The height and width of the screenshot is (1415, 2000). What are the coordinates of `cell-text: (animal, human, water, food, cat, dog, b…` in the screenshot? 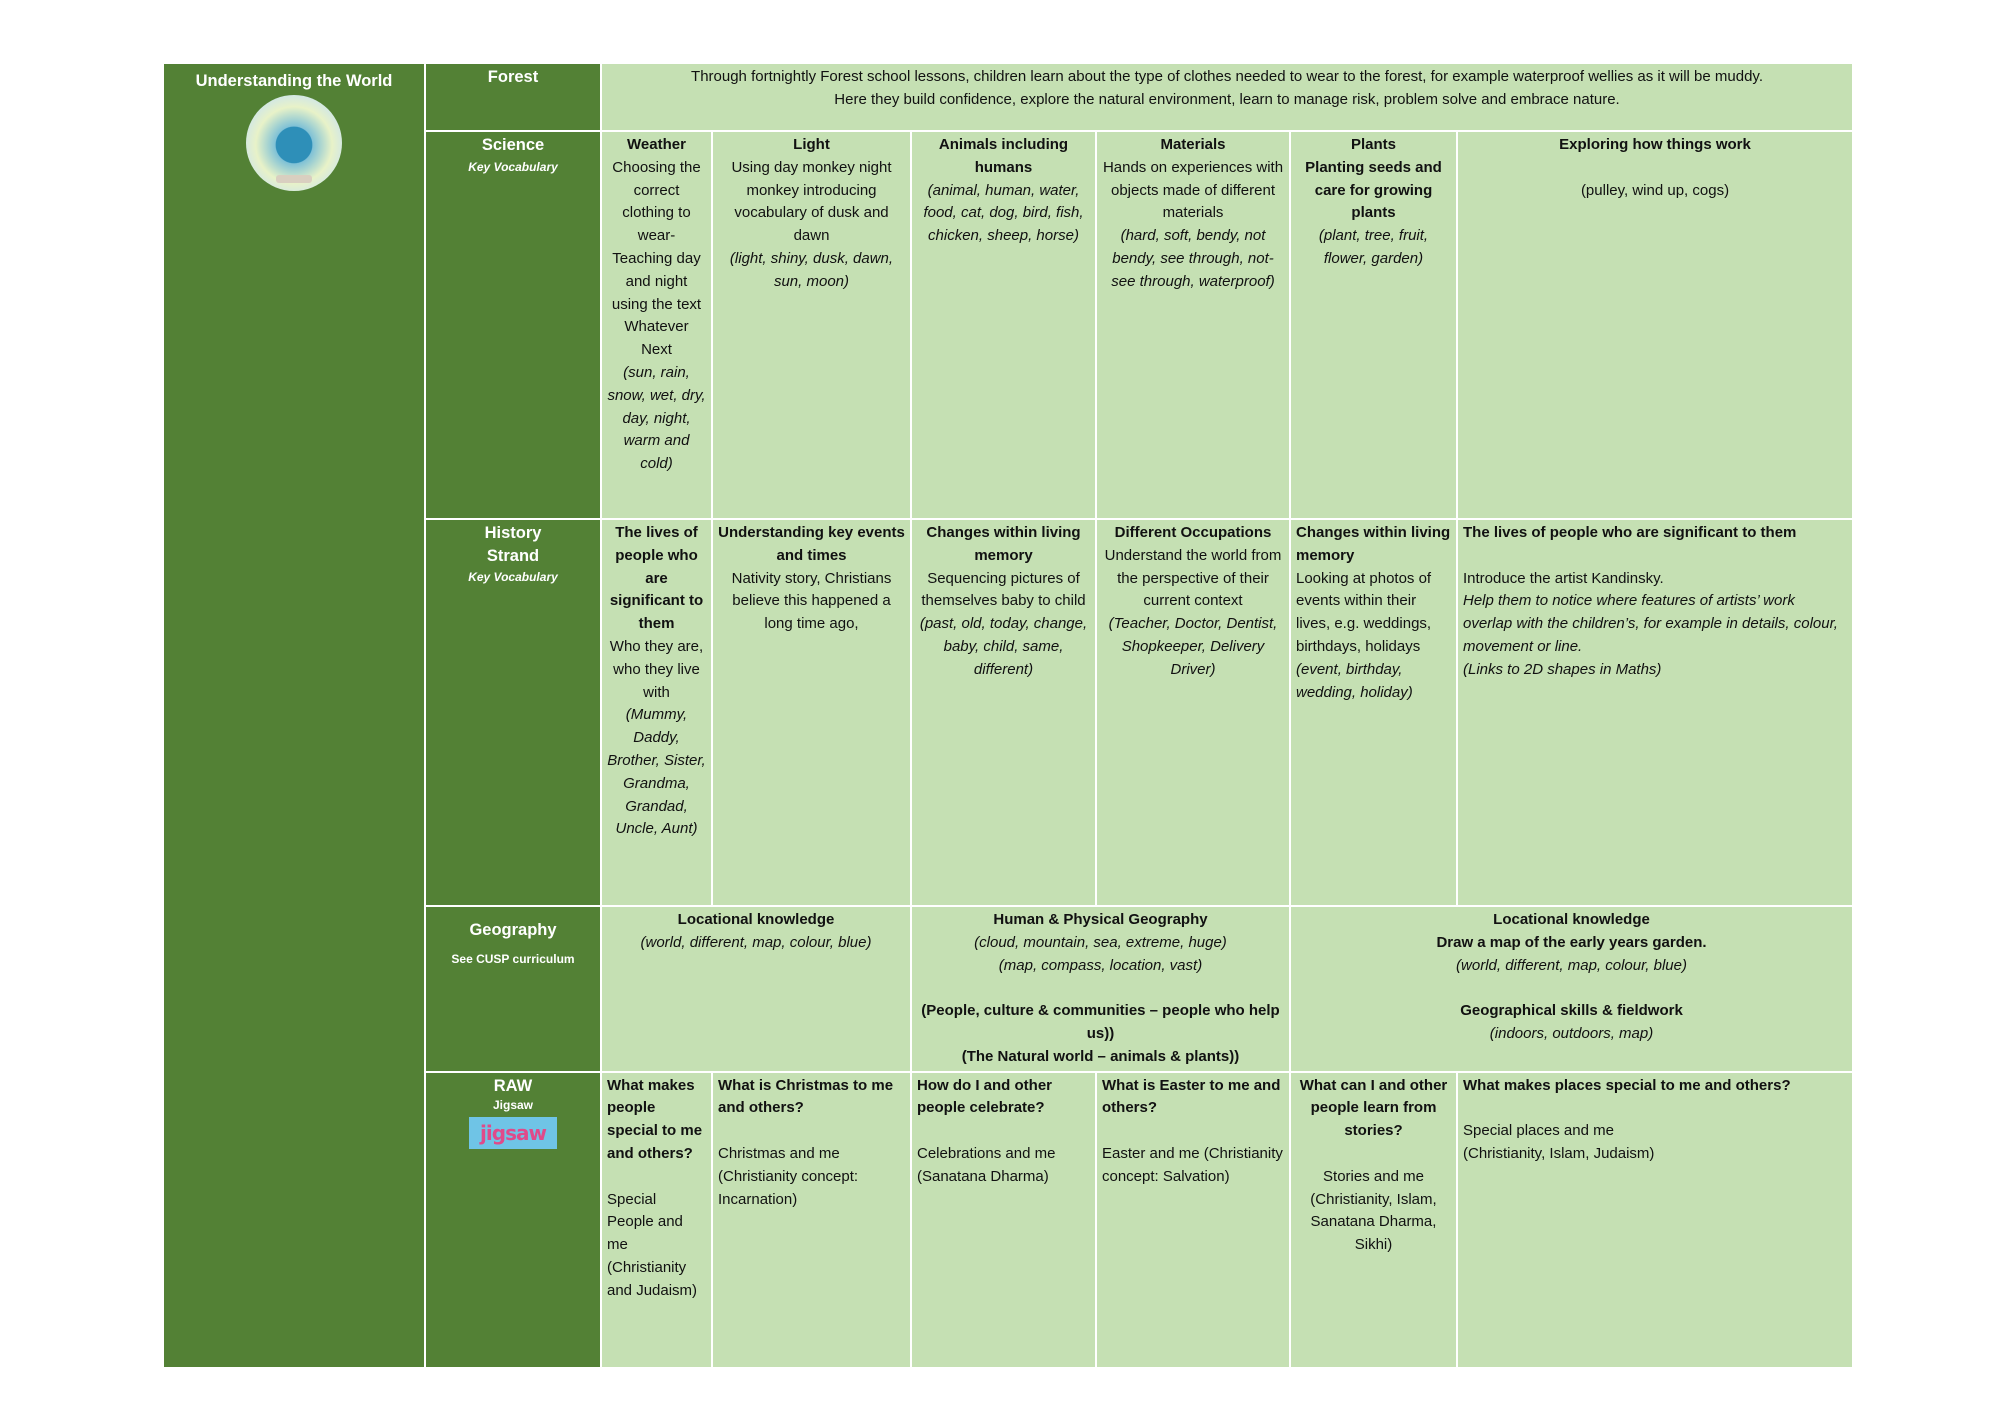 It's located at (1003, 213).